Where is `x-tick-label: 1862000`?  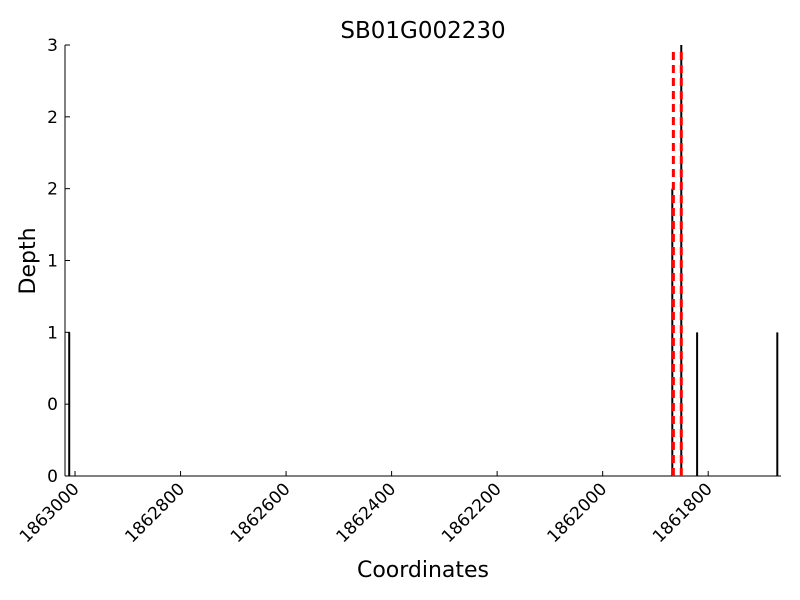 x-tick-label: 1862000 is located at coordinates (578, 513).